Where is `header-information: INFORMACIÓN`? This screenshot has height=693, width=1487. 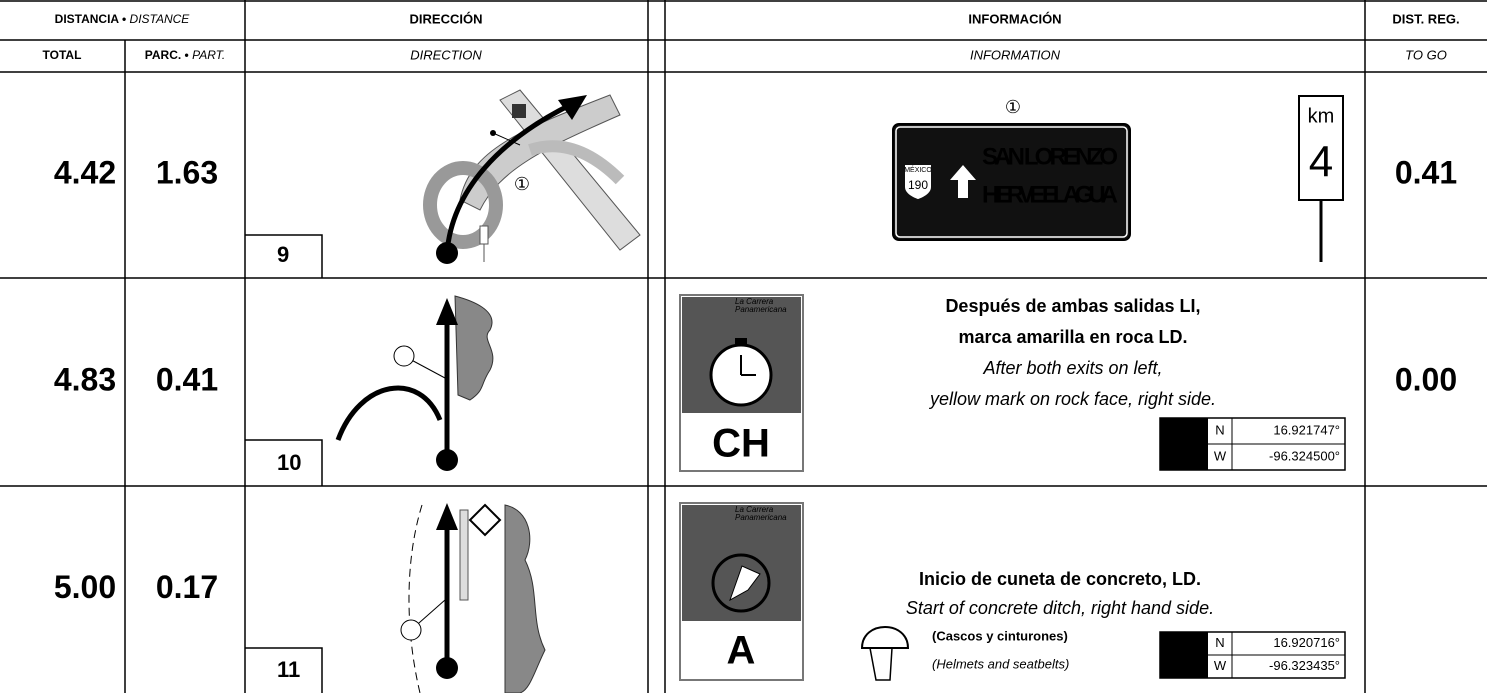
header-information: INFORMACIÓN is located at coordinates (1014, 18).